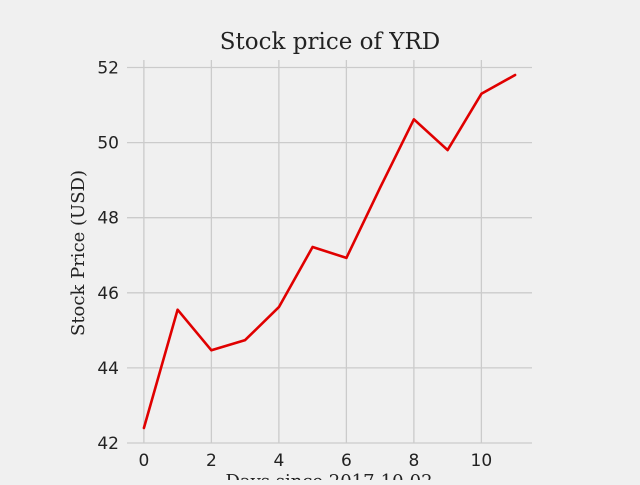 The width and height of the screenshot is (640, 485). I want to click on x-tick-label: 2, so click(211, 461).